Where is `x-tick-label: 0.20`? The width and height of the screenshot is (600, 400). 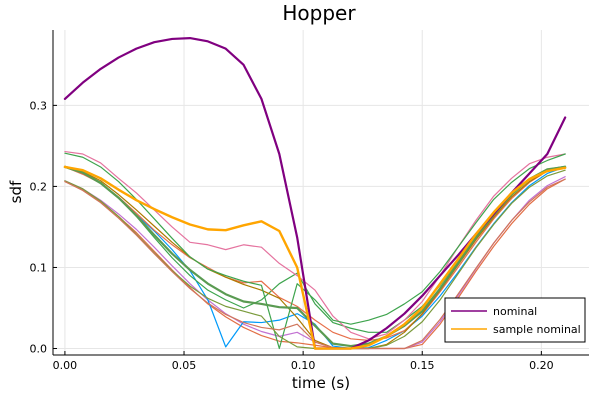 x-tick-label: 0.20 is located at coordinates (541, 365).